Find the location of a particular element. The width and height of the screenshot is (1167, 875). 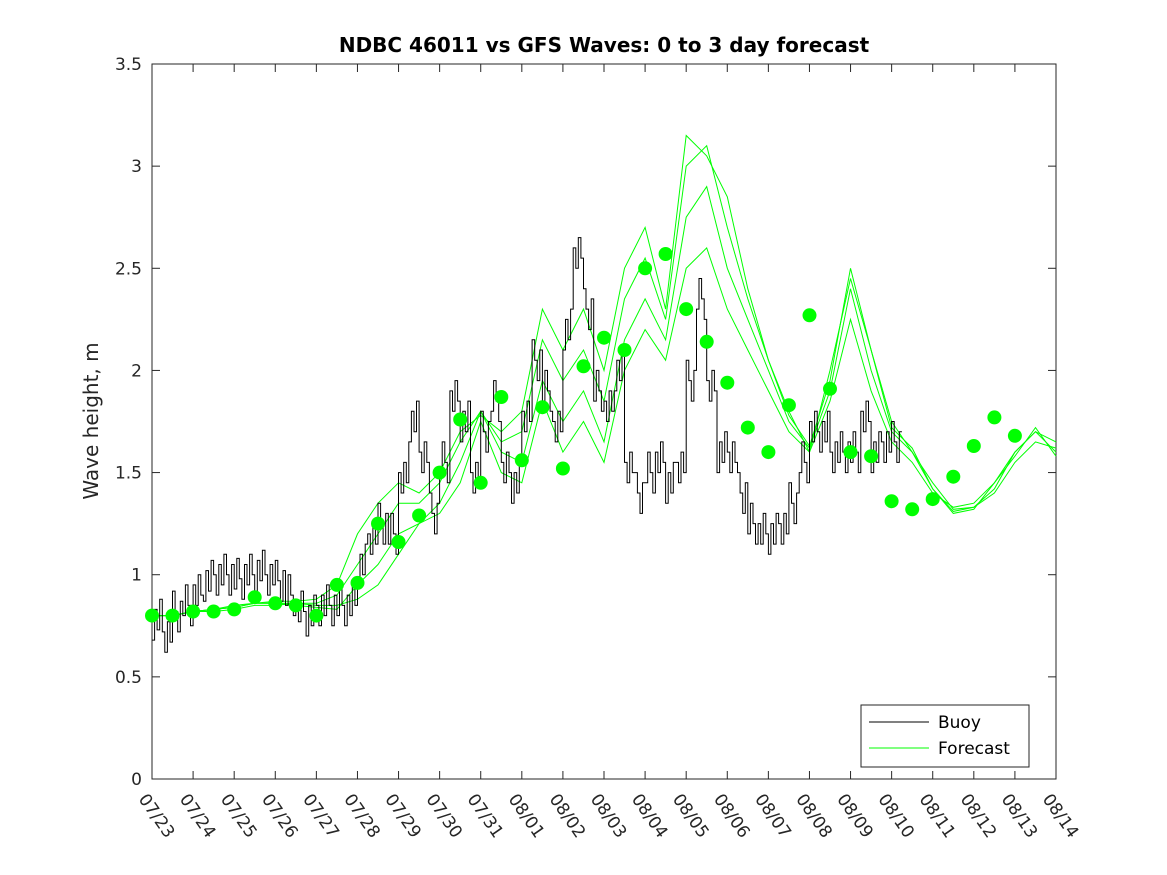

y-tick-label: 1.5 is located at coordinates (128, 474).